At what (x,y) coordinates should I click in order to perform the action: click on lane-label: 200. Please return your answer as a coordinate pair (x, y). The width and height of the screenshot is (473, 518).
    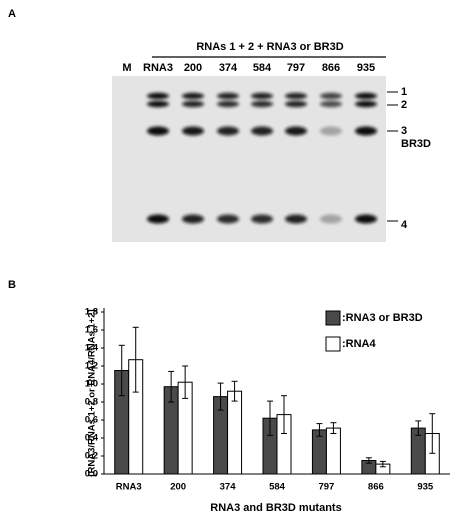
    Looking at the image, I should click on (193, 68).